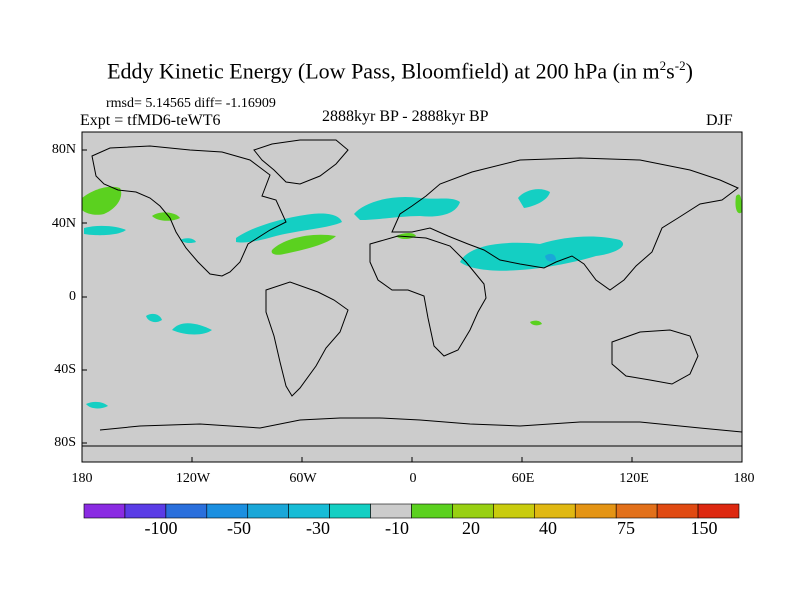  Describe the element at coordinates (63, 223) in the screenshot. I see `y-tick-label: 40N` at that location.